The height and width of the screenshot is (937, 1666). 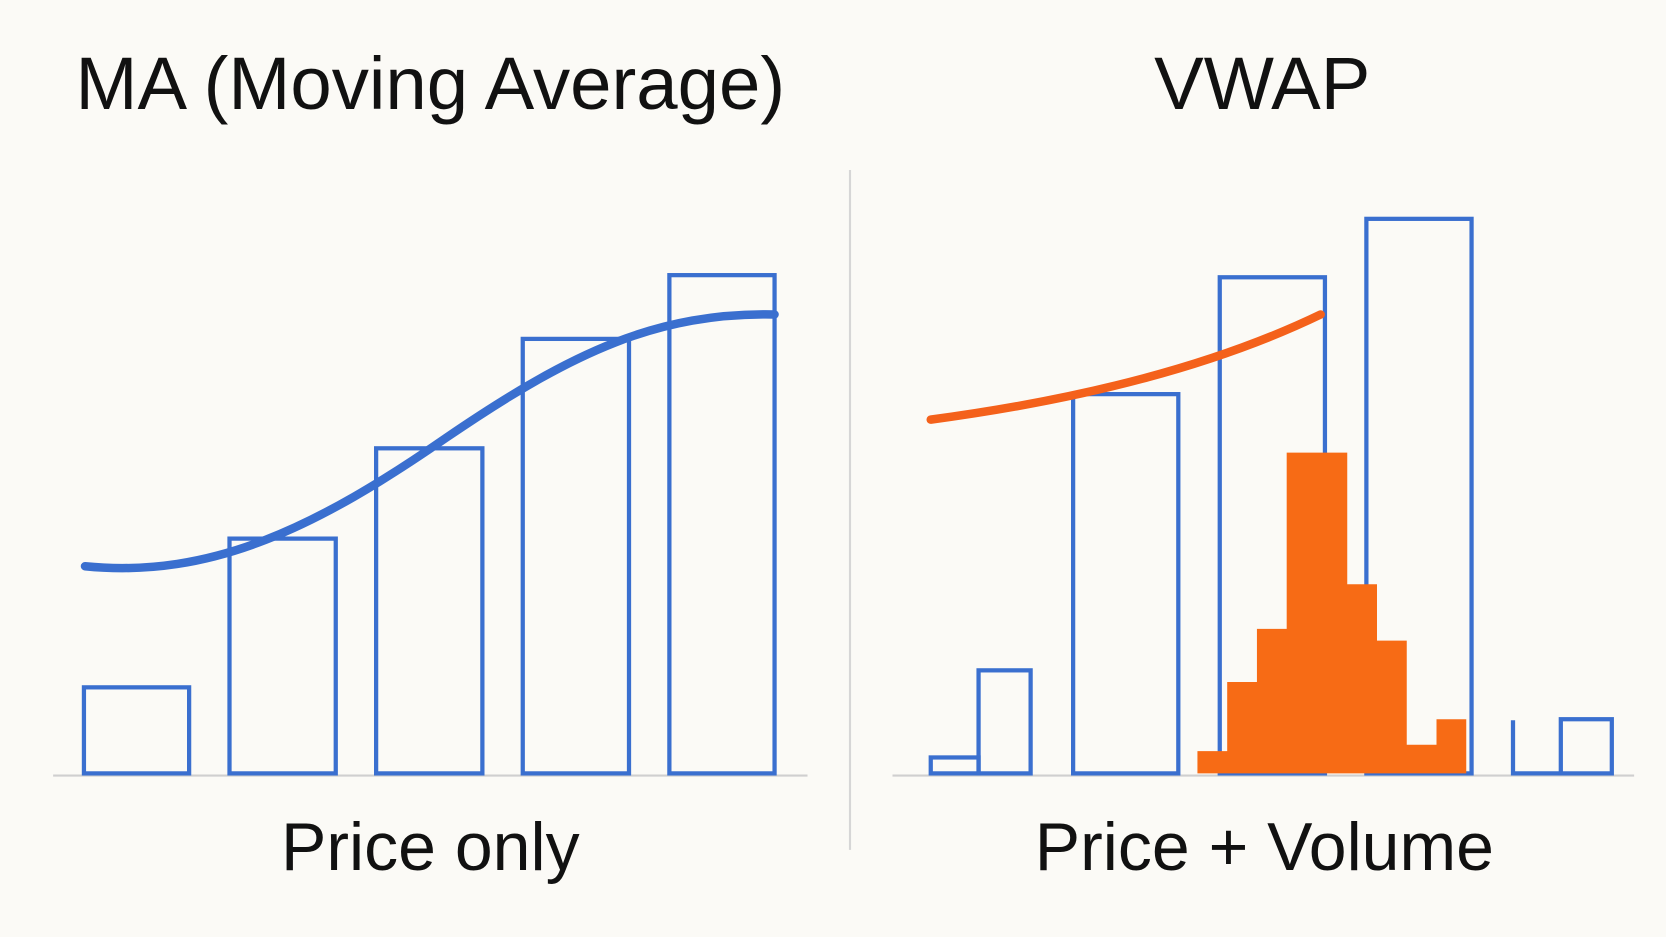 What do you see at coordinates (431, 83) in the screenshot?
I see `panel-title: MA (Moving Average)` at bounding box center [431, 83].